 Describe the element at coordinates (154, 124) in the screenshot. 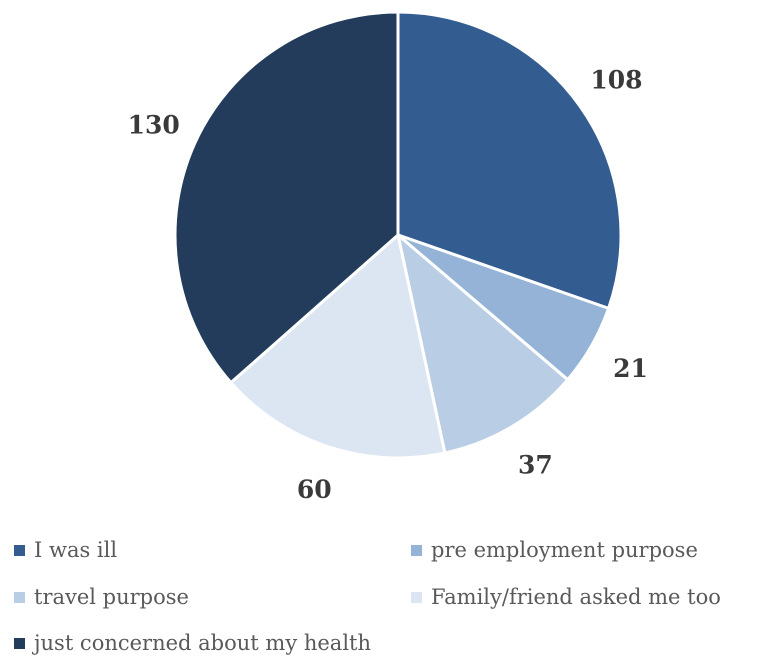

I see `data-label-5: 130` at that location.